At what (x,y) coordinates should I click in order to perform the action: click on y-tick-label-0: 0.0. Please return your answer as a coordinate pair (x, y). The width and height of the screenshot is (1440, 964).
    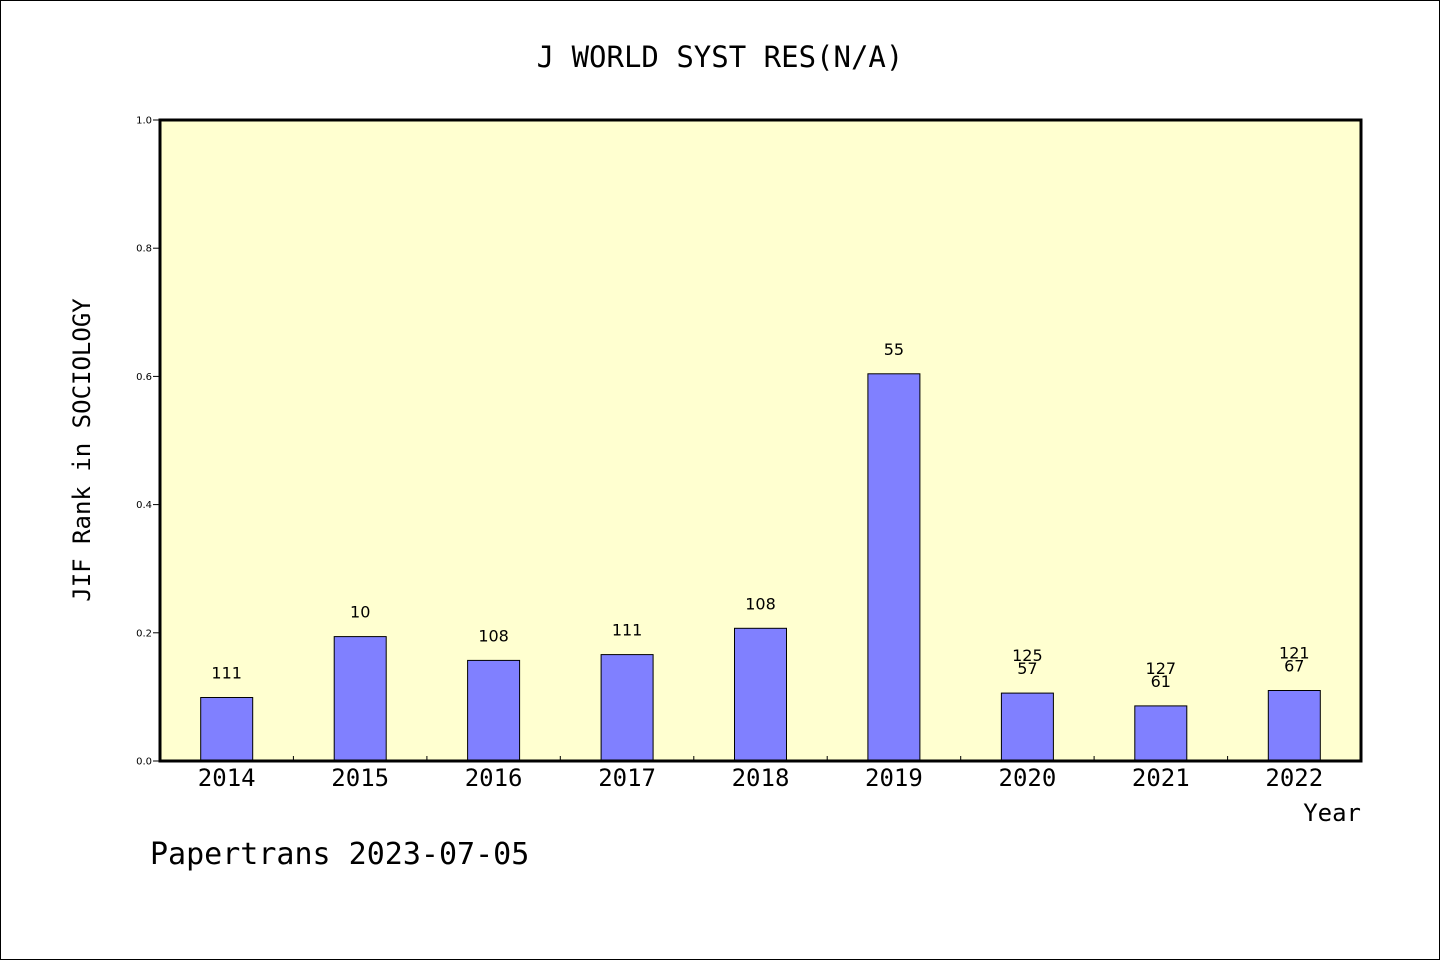
    Looking at the image, I should click on (144, 762).